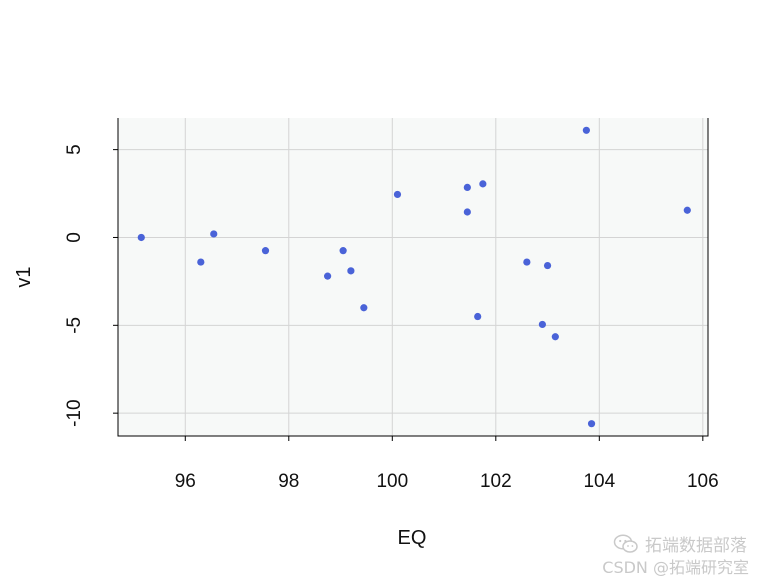 The image size is (769, 582). What do you see at coordinates (185, 481) in the screenshot?
I see `x-tick-label: 96` at bounding box center [185, 481].